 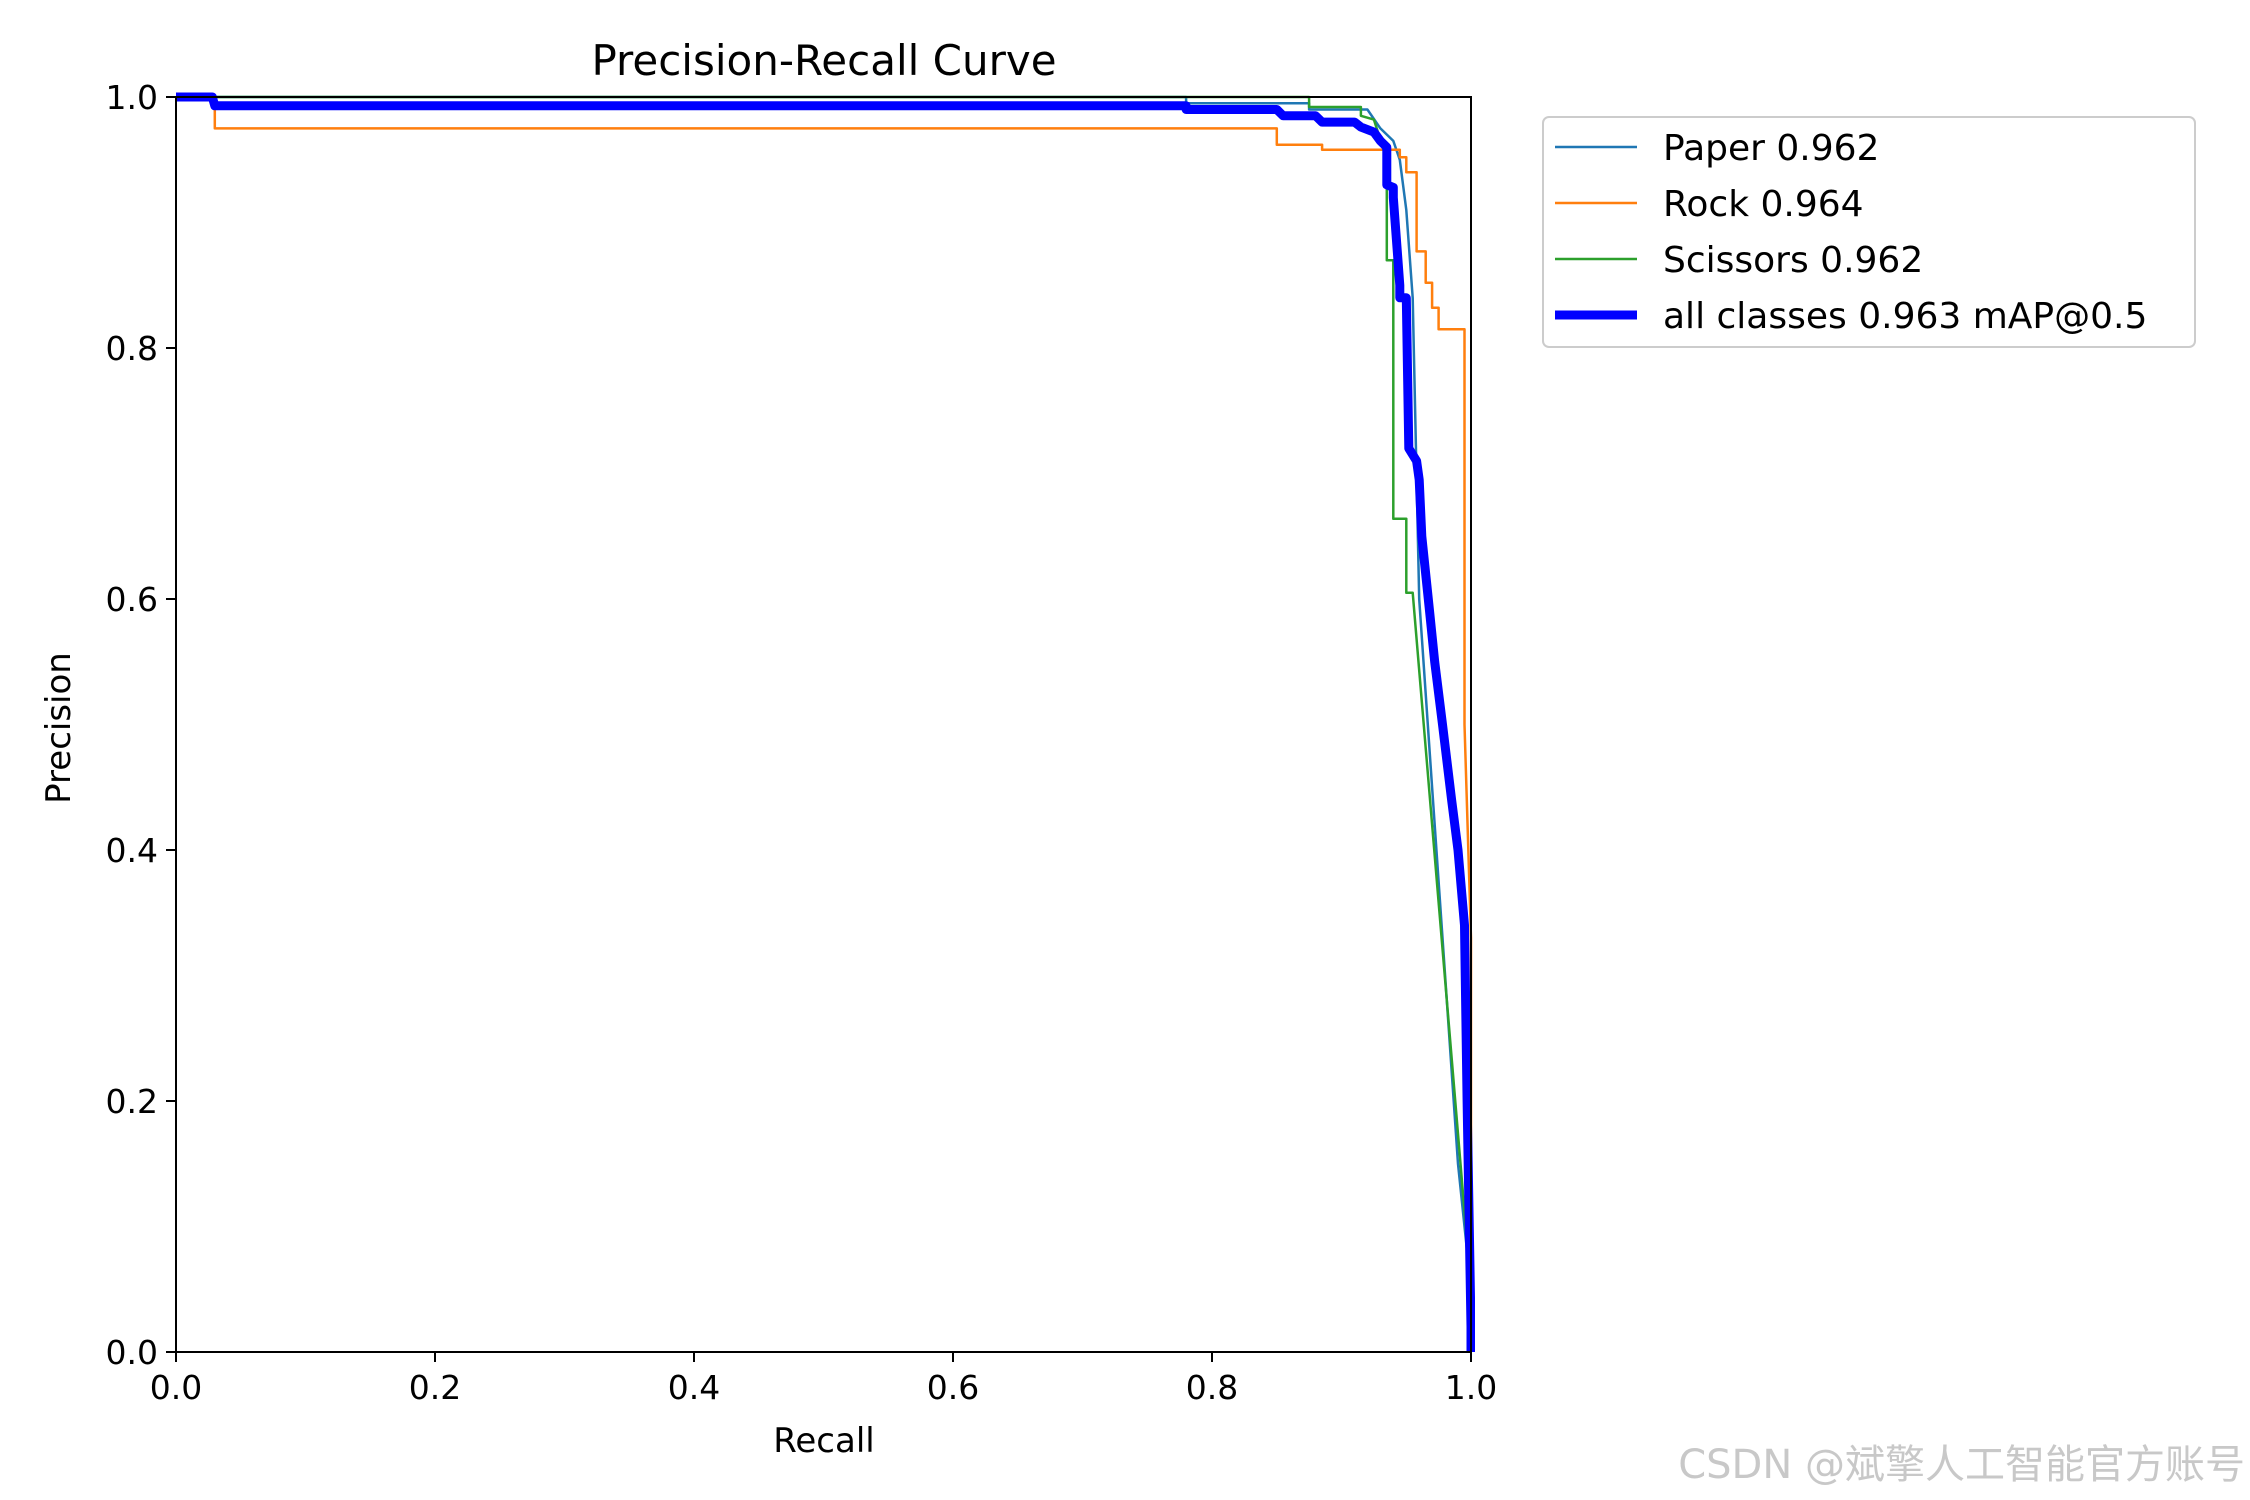 What do you see at coordinates (59, 728) in the screenshot?
I see `y-axis-label: Precision` at bounding box center [59, 728].